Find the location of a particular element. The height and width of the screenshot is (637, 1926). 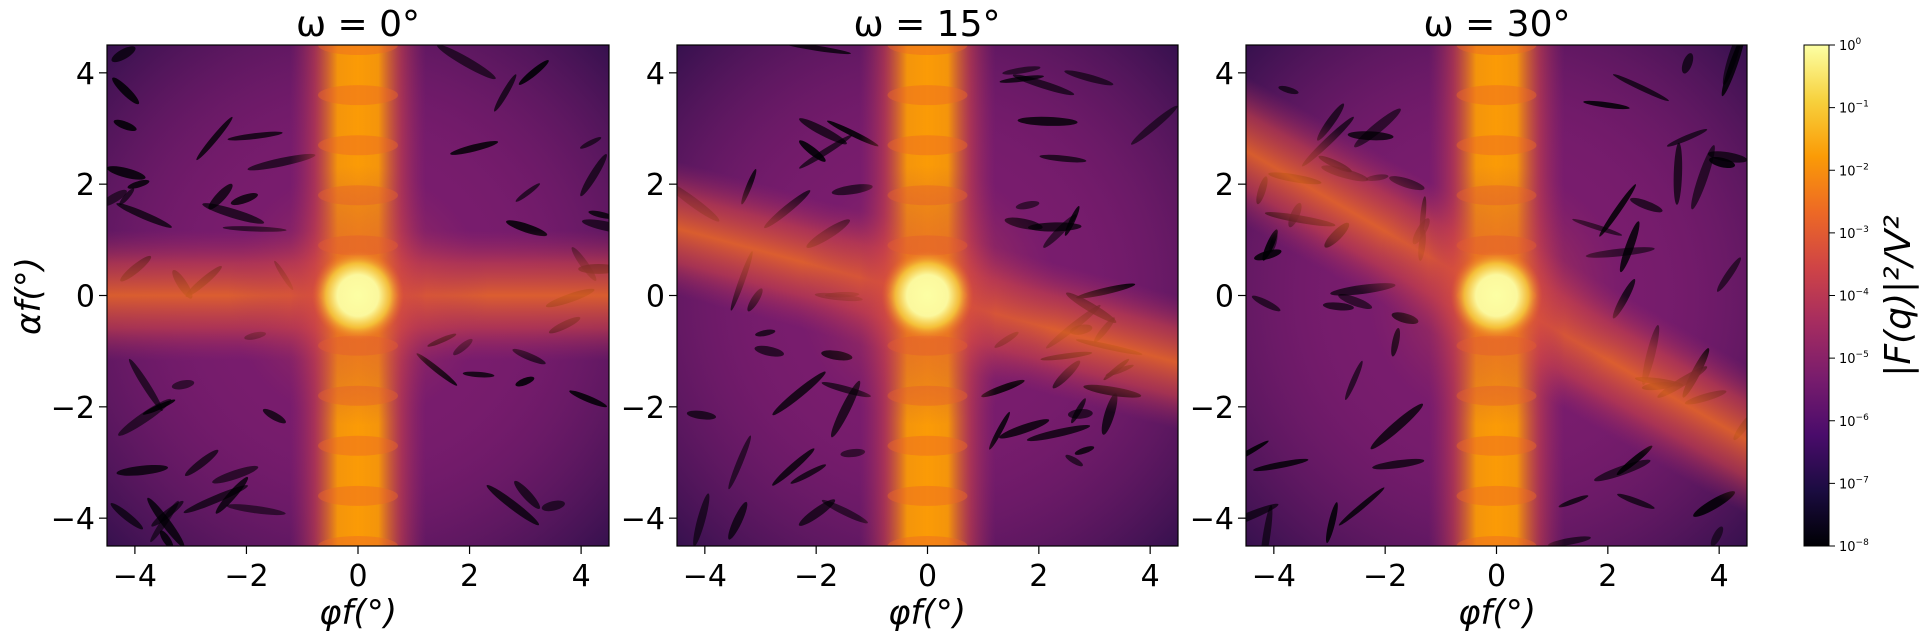

colorbar-tick-label: 10⁻⁴ is located at coordinates (1854, 296).